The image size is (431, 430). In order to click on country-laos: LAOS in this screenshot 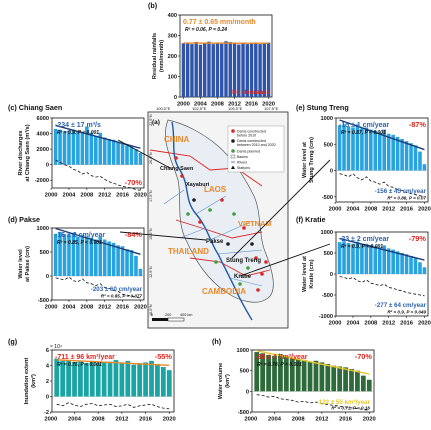, I will do `click(215, 189)`.